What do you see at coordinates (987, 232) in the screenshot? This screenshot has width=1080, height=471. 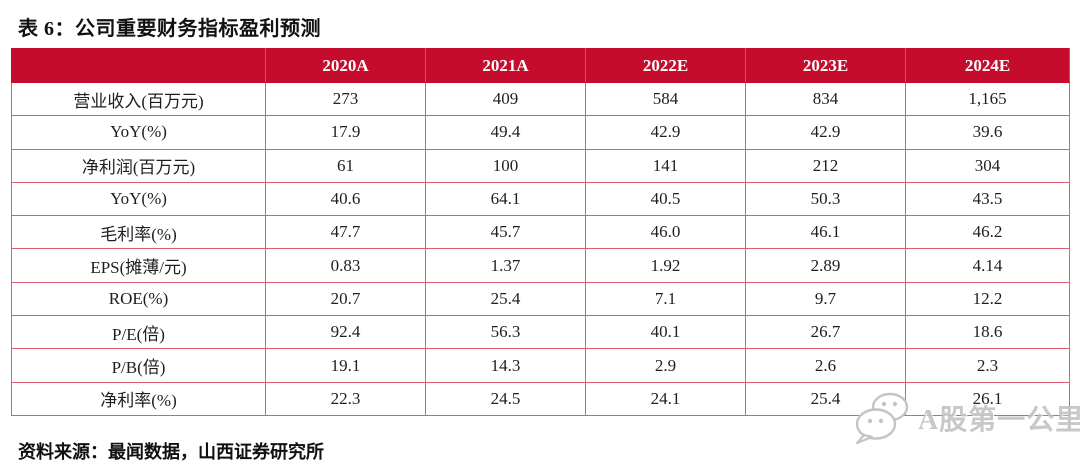 I see `cell-value: 46.2` at bounding box center [987, 232].